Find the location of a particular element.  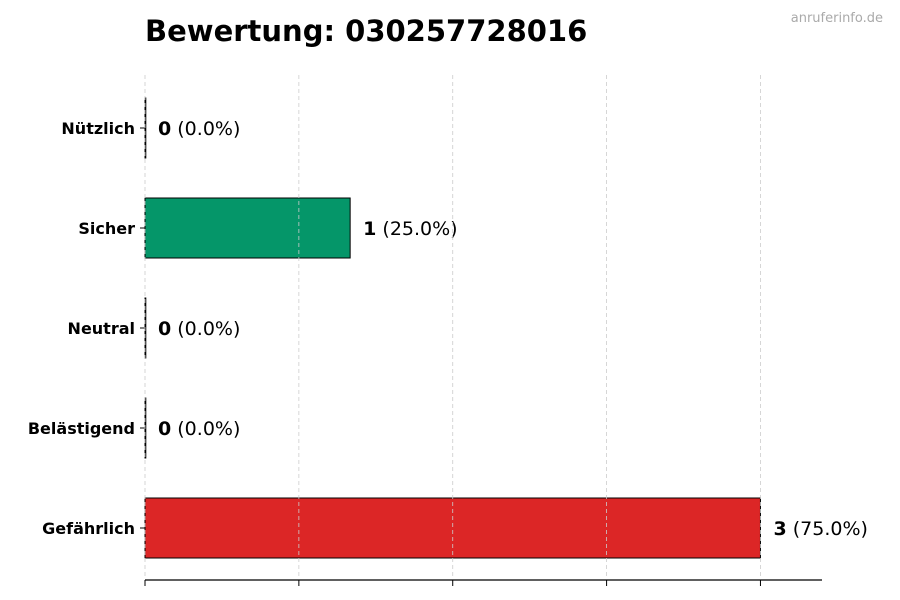

data-label: 3 (75.0%) is located at coordinates (820, 529).